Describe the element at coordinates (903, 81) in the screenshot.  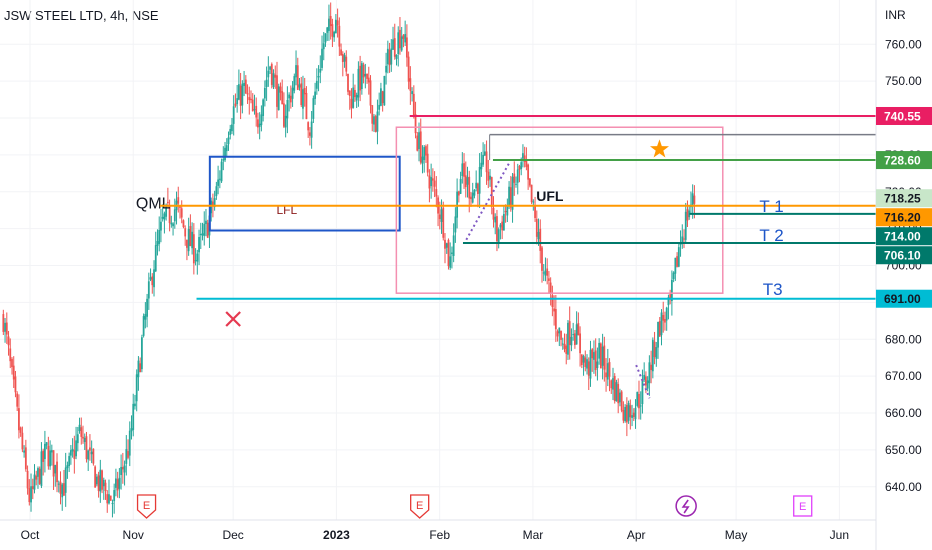
I see `y-tick-label: 750.00` at that location.